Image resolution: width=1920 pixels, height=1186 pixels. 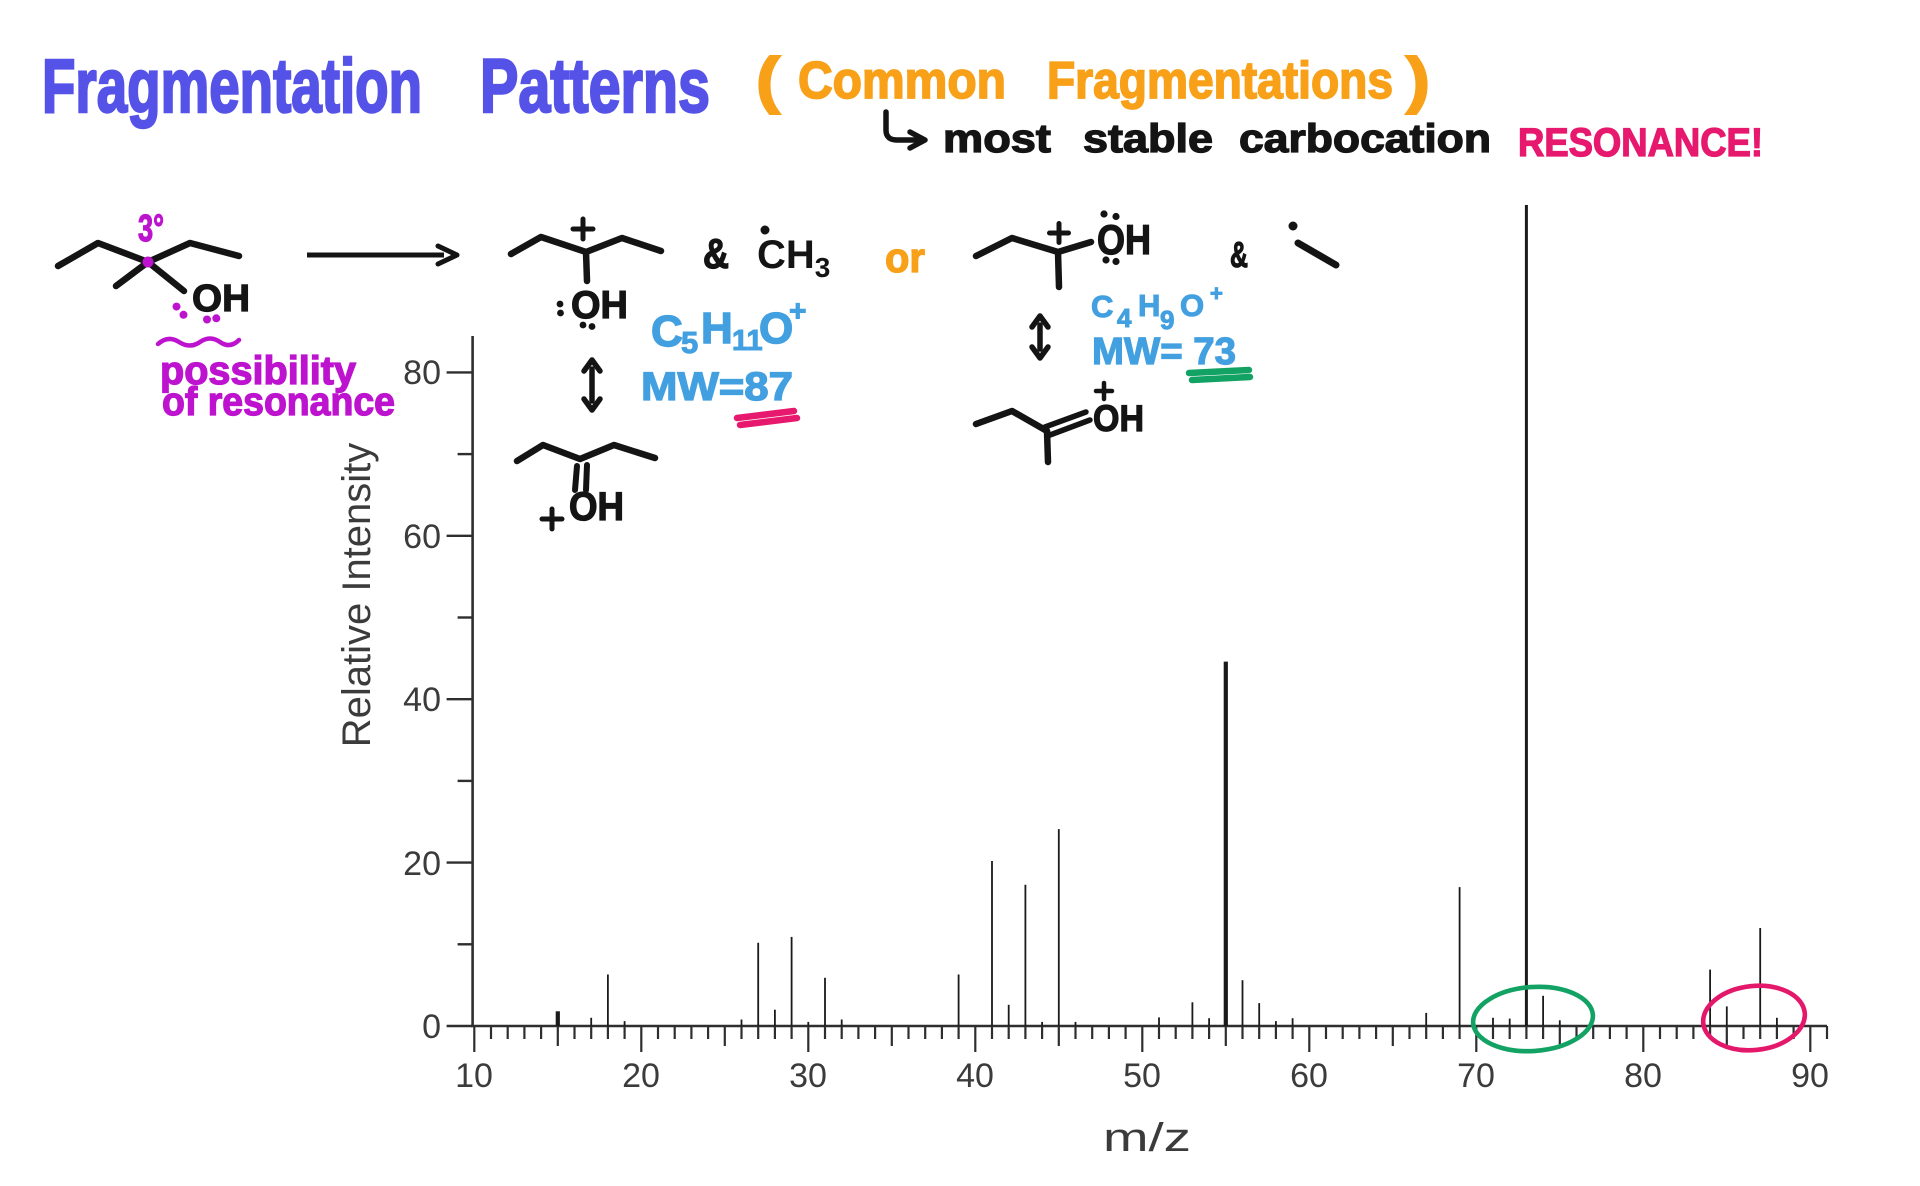 I want to click on svg-text: 5, so click(x=689, y=342).